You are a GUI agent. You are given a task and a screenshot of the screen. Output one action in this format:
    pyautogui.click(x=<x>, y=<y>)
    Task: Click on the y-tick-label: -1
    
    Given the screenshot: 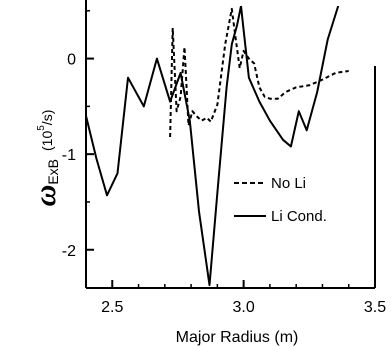 What is the action you would take?
    pyautogui.click(x=69, y=155)
    